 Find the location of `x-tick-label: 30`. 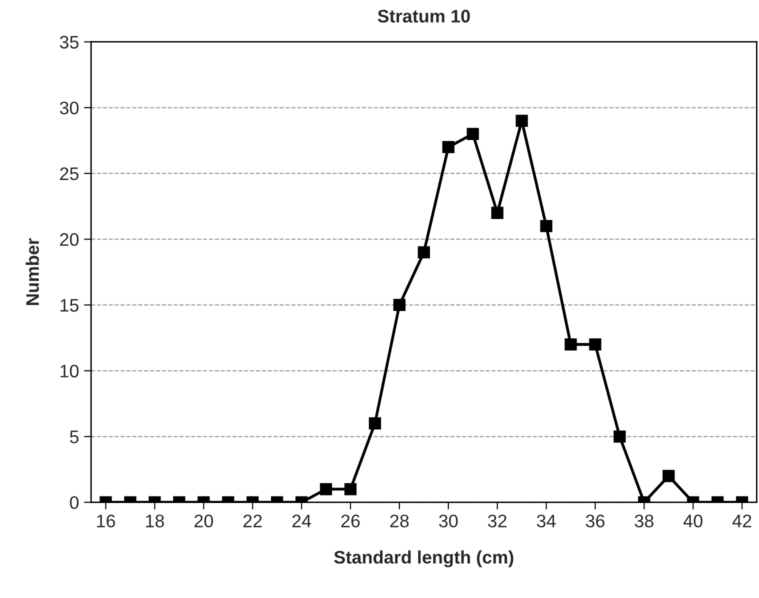

x-tick-label: 30 is located at coordinates (448, 521).